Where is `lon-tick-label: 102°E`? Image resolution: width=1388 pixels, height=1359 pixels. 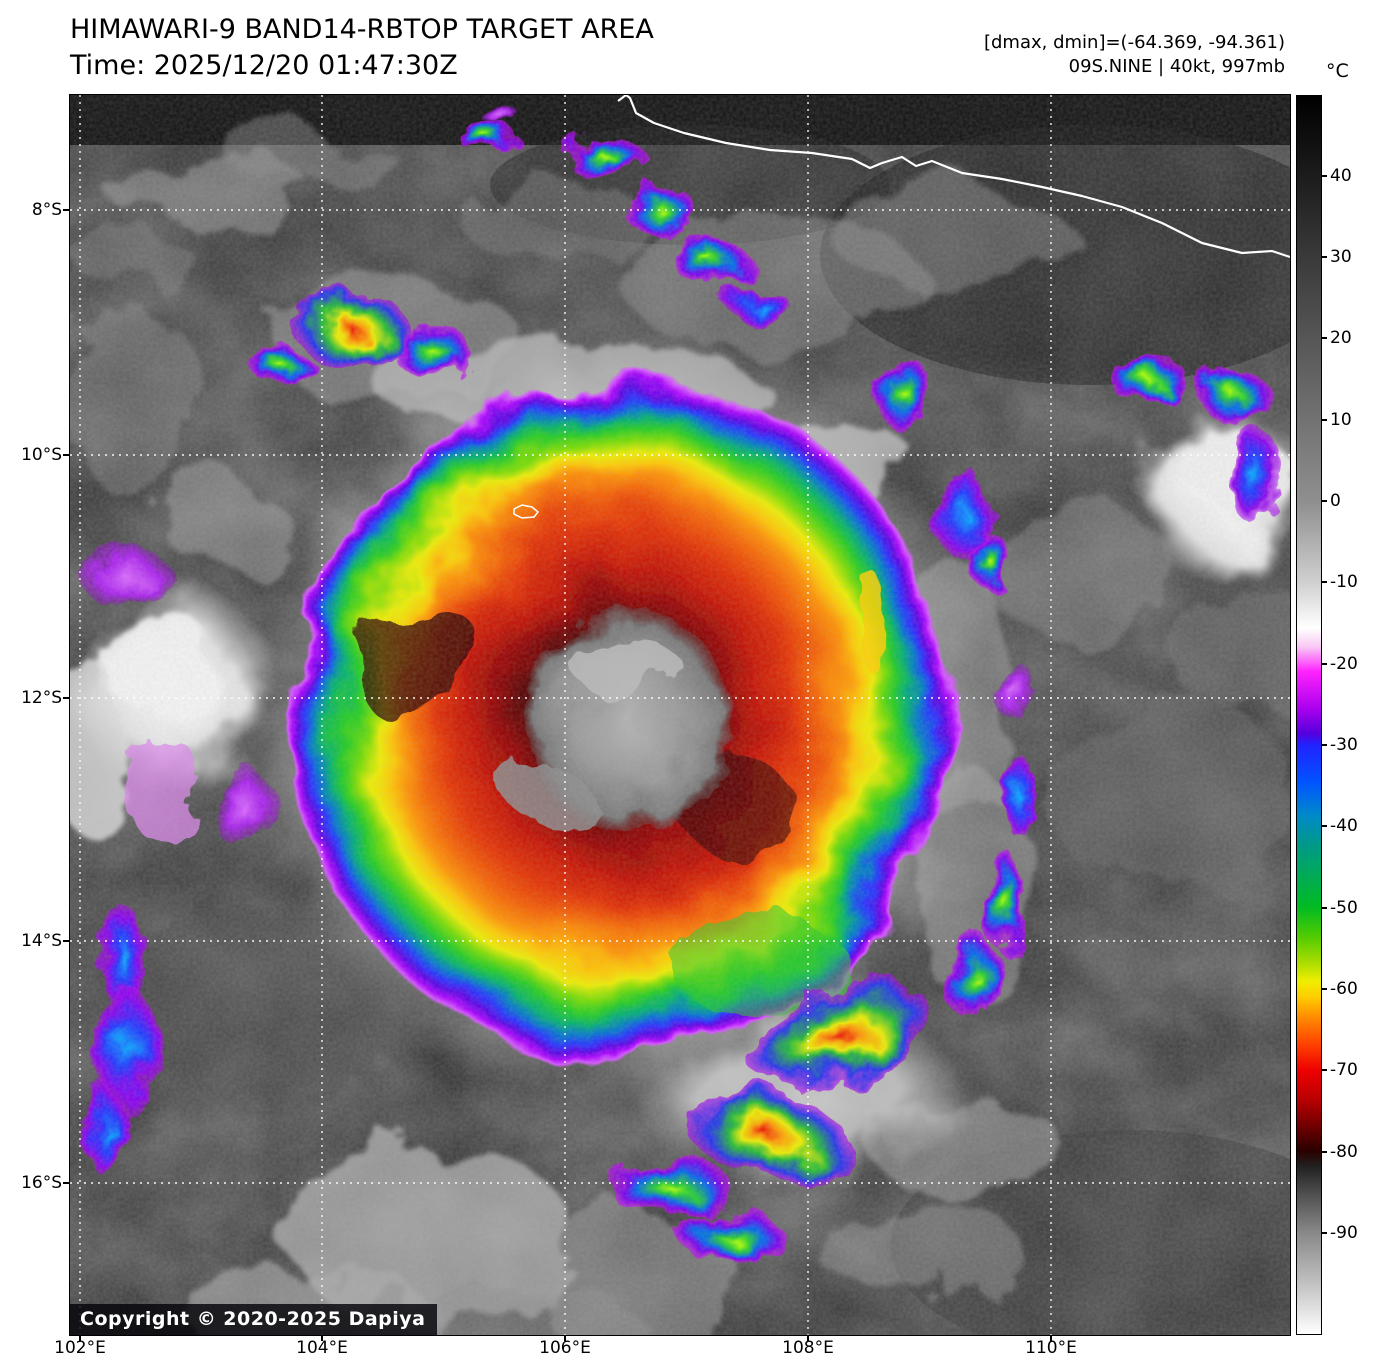
lon-tick-label: 102°E is located at coordinates (80, 1348).